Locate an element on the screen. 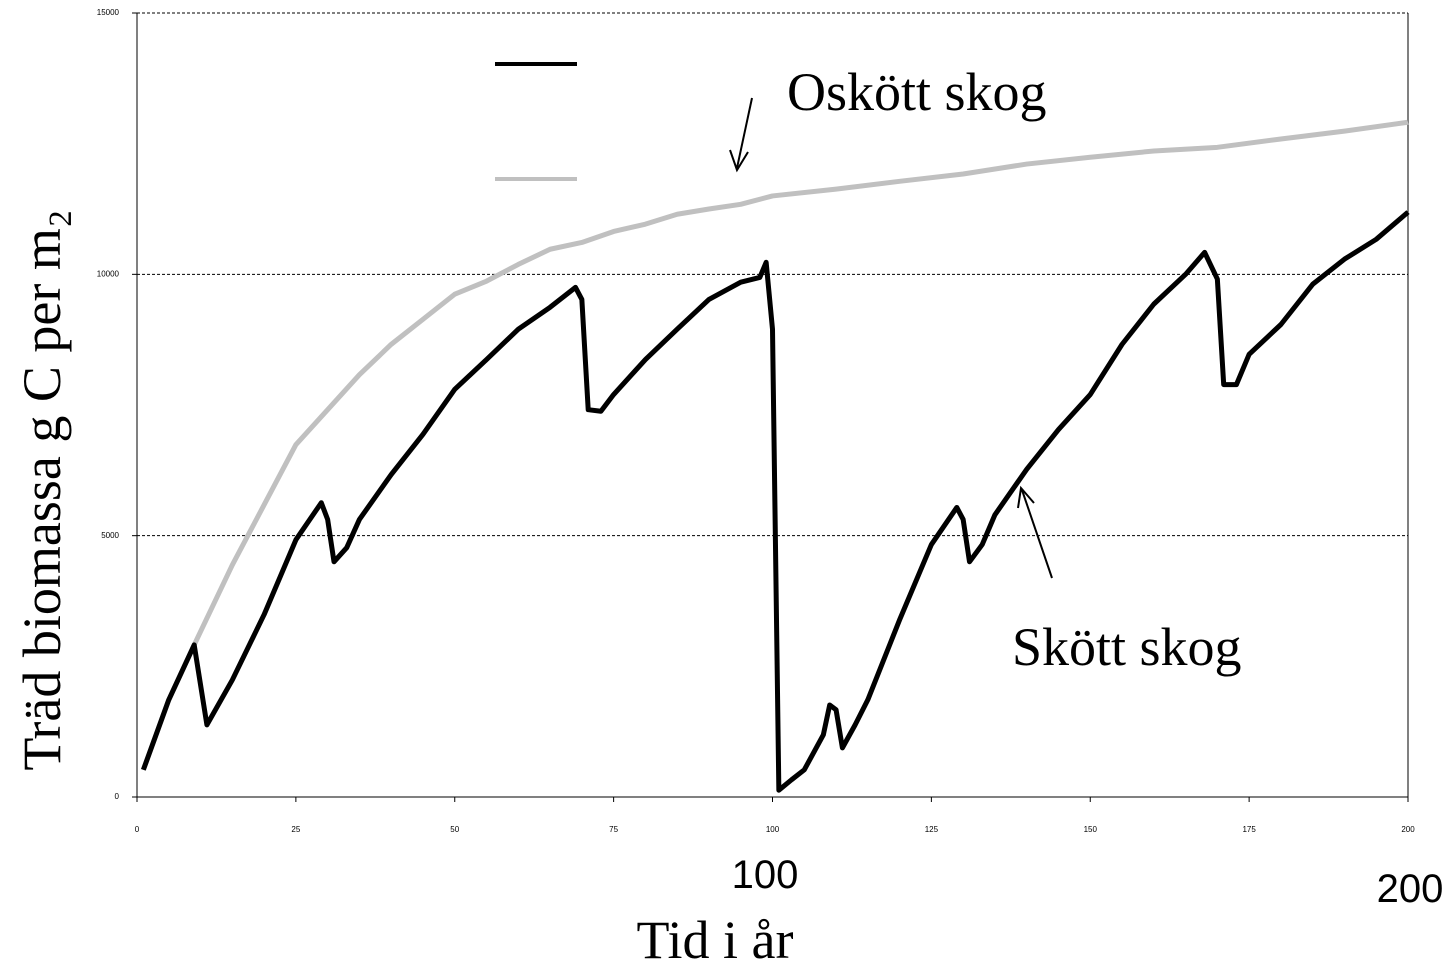 The width and height of the screenshot is (1456, 967). annotation: 200 is located at coordinates (1410, 889).